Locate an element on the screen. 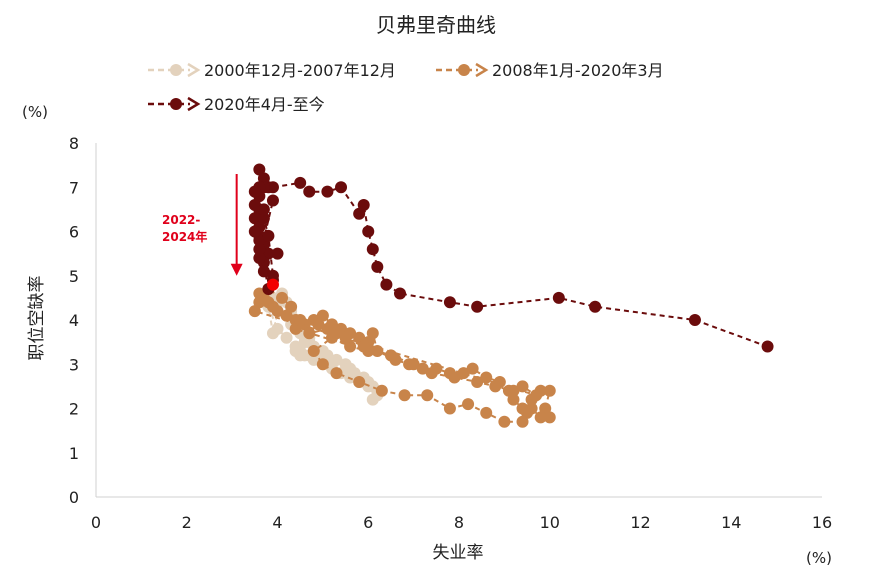  y-tick-label: 0 is located at coordinates (74, 497).